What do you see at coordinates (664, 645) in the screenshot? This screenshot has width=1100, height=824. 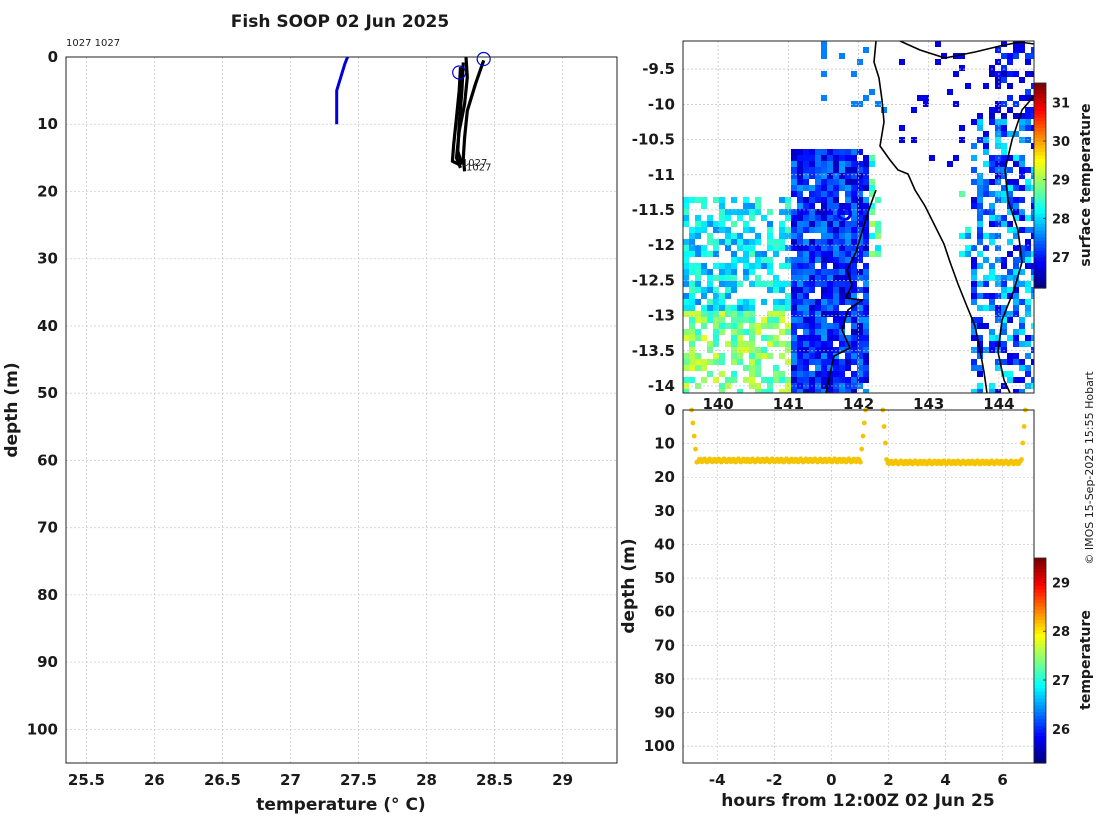 I see `timeseries-y-tick-label: 70` at bounding box center [664, 645].